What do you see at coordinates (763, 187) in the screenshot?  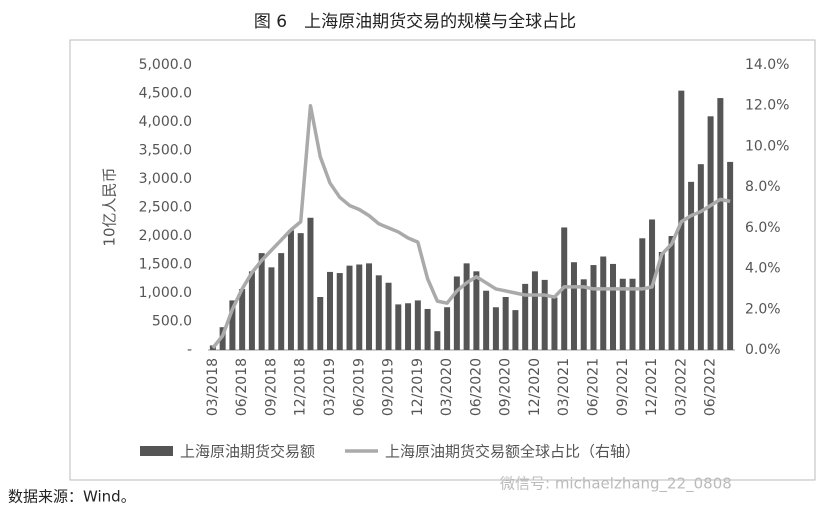 I see `y2-tick-label: 8.0%` at bounding box center [763, 187].